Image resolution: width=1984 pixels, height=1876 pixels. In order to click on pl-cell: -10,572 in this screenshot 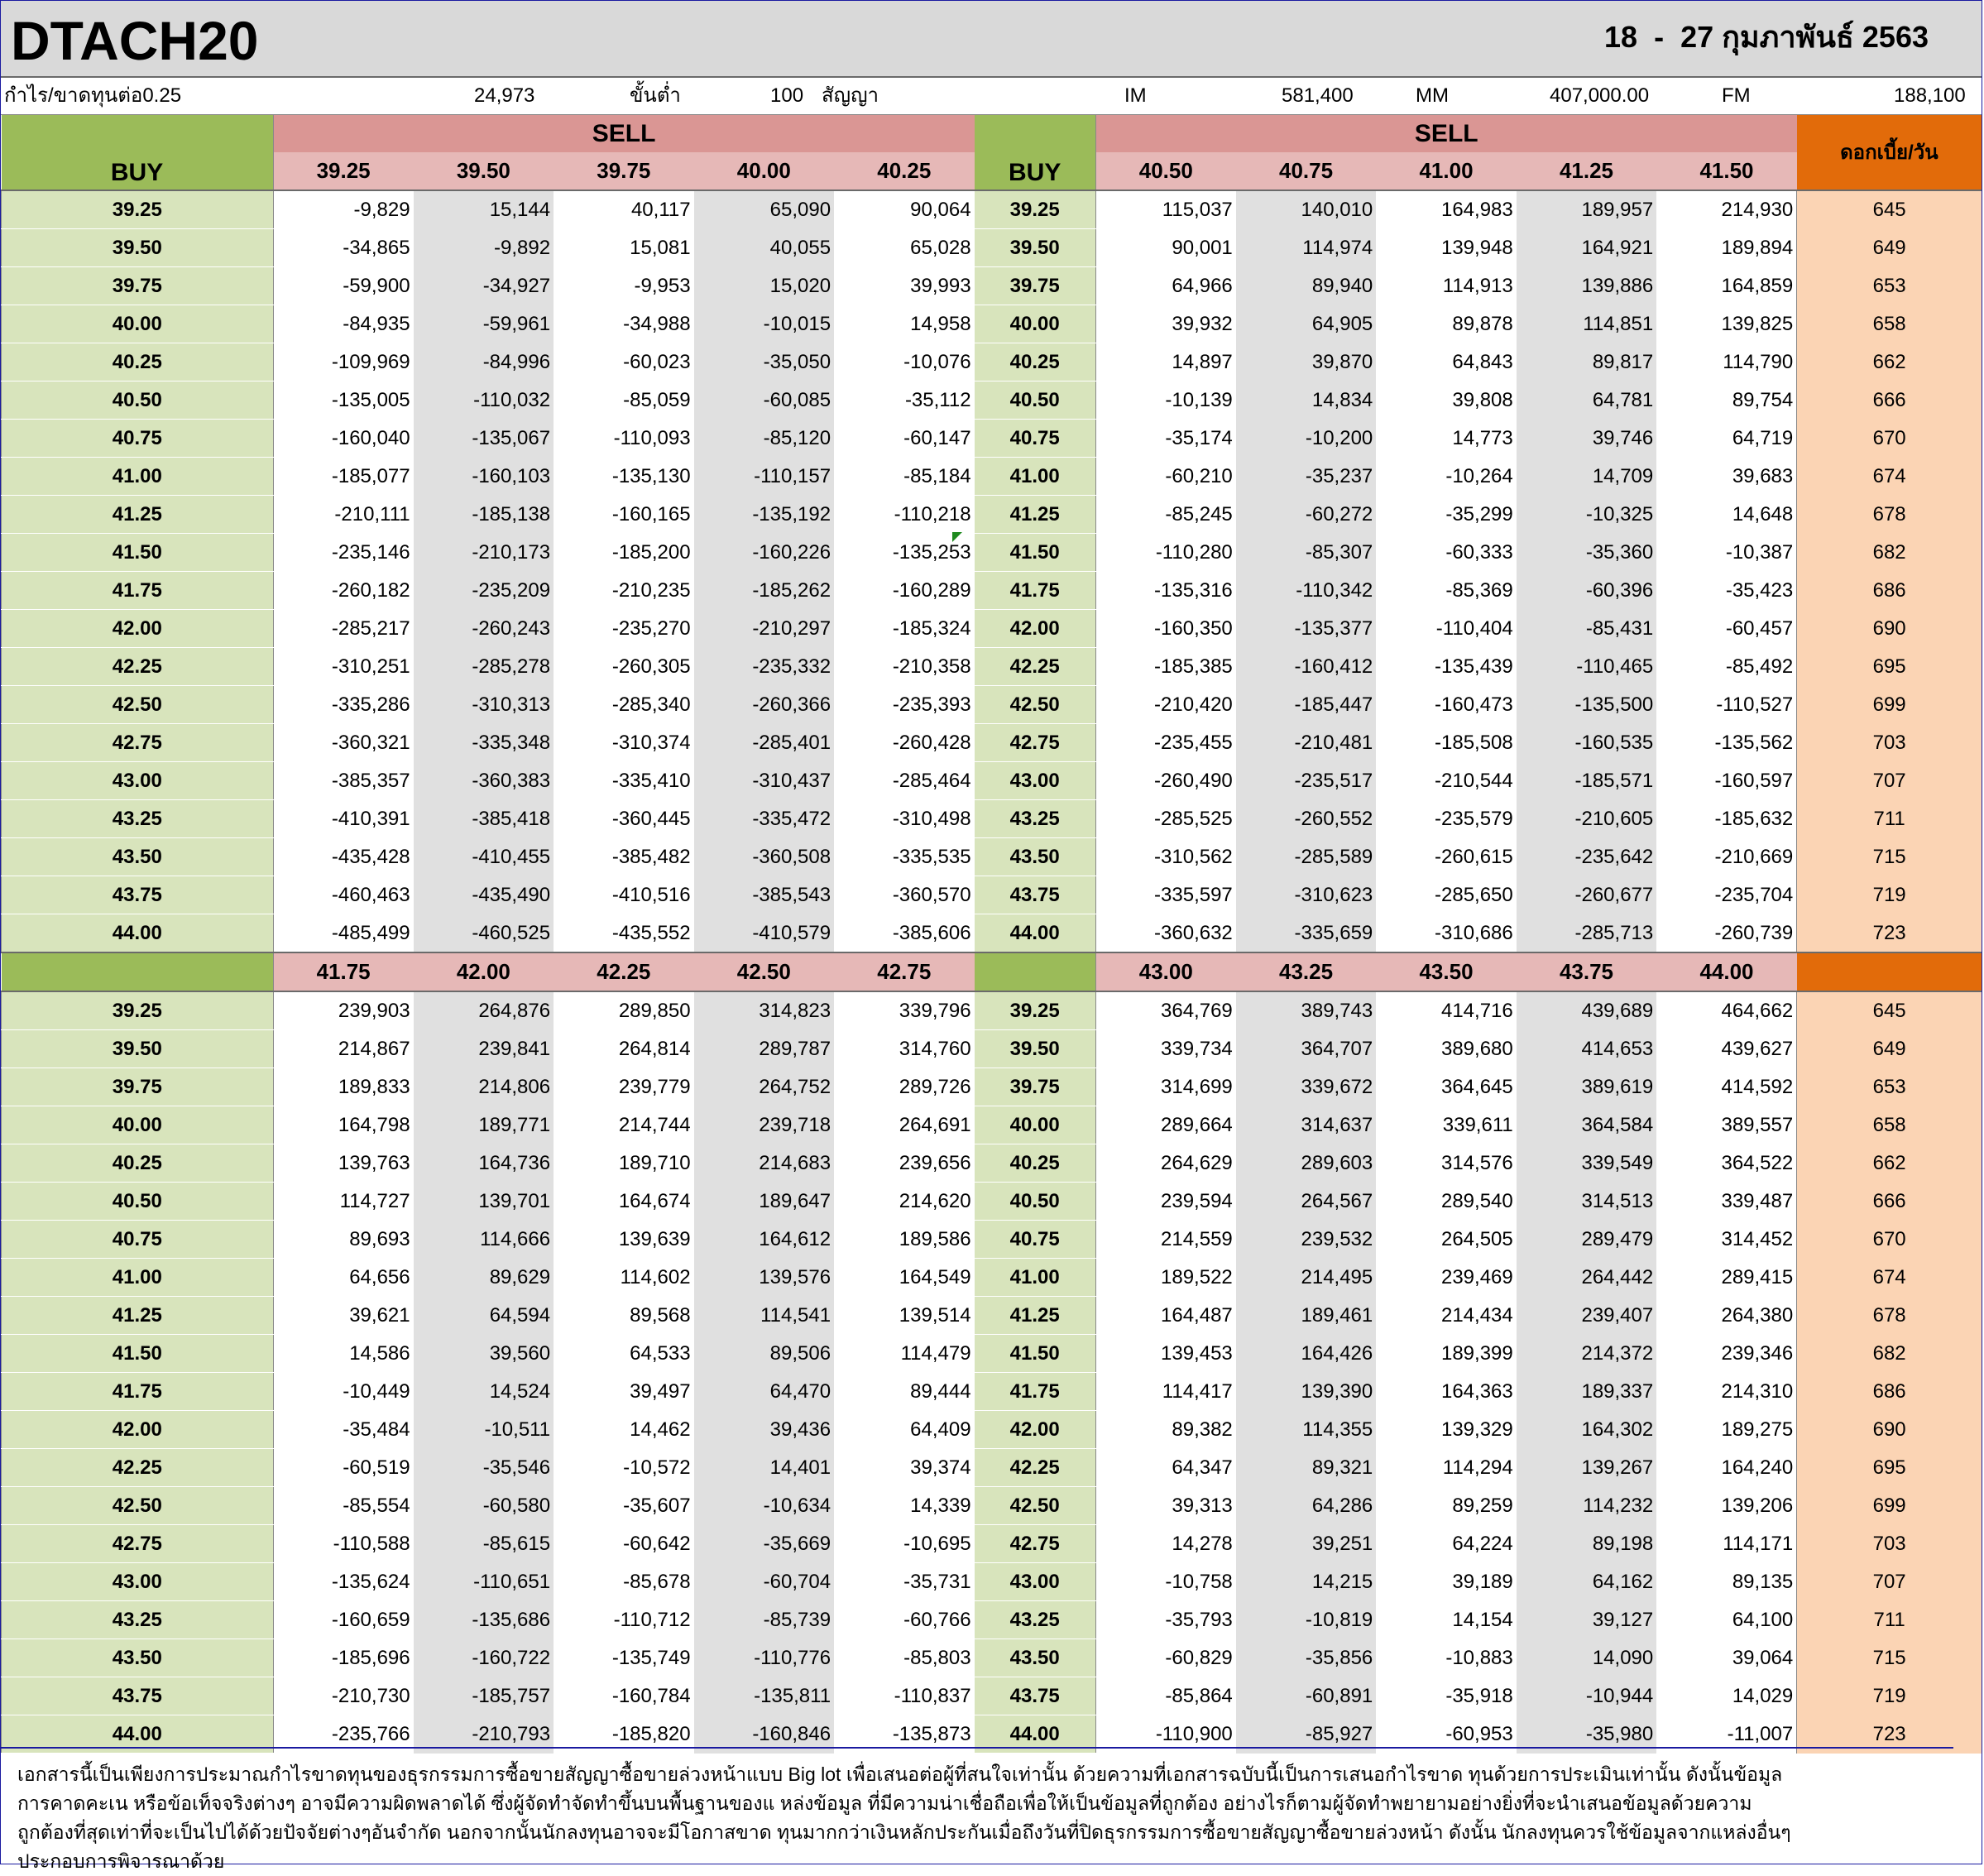, I will do `click(624, 1467)`.